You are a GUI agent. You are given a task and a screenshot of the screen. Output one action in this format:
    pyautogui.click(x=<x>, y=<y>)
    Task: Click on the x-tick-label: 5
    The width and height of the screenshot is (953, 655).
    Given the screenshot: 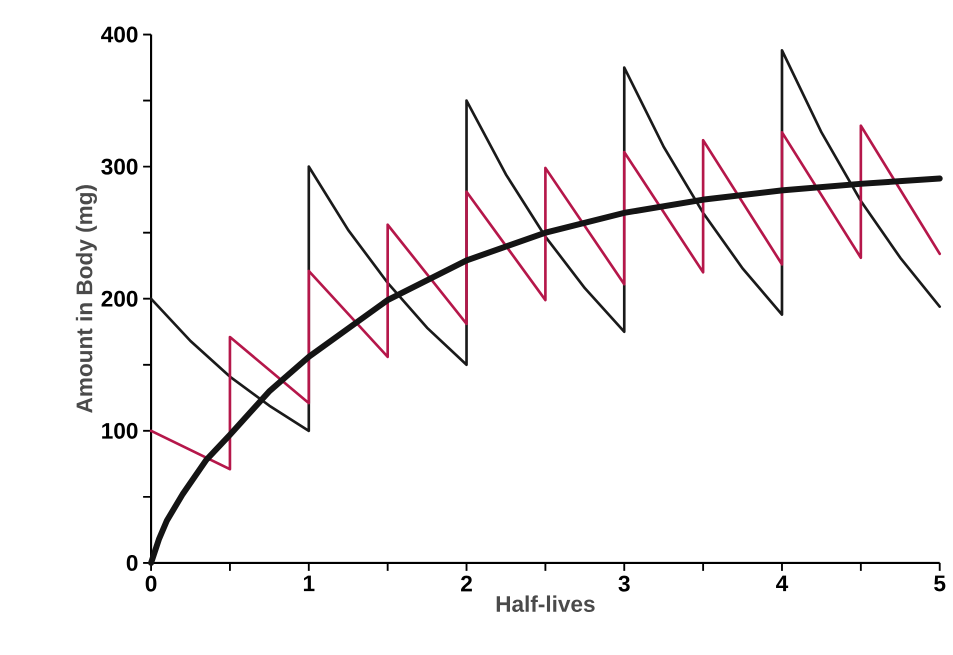 What is the action you would take?
    pyautogui.click(x=940, y=584)
    